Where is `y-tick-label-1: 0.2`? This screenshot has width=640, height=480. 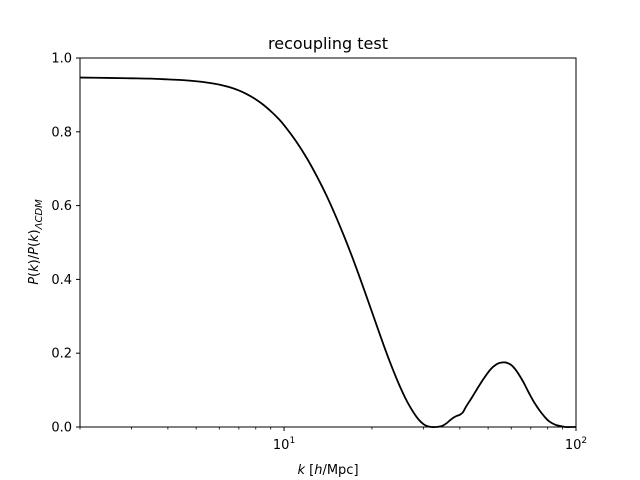 y-tick-label-1: 0.2 is located at coordinates (61, 354).